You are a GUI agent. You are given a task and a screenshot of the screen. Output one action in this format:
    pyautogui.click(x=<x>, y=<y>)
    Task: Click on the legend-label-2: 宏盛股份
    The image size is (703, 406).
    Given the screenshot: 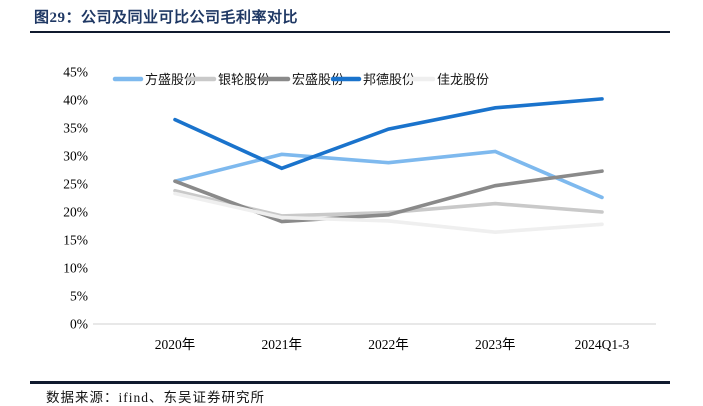 What is the action you would take?
    pyautogui.click(x=318, y=79)
    